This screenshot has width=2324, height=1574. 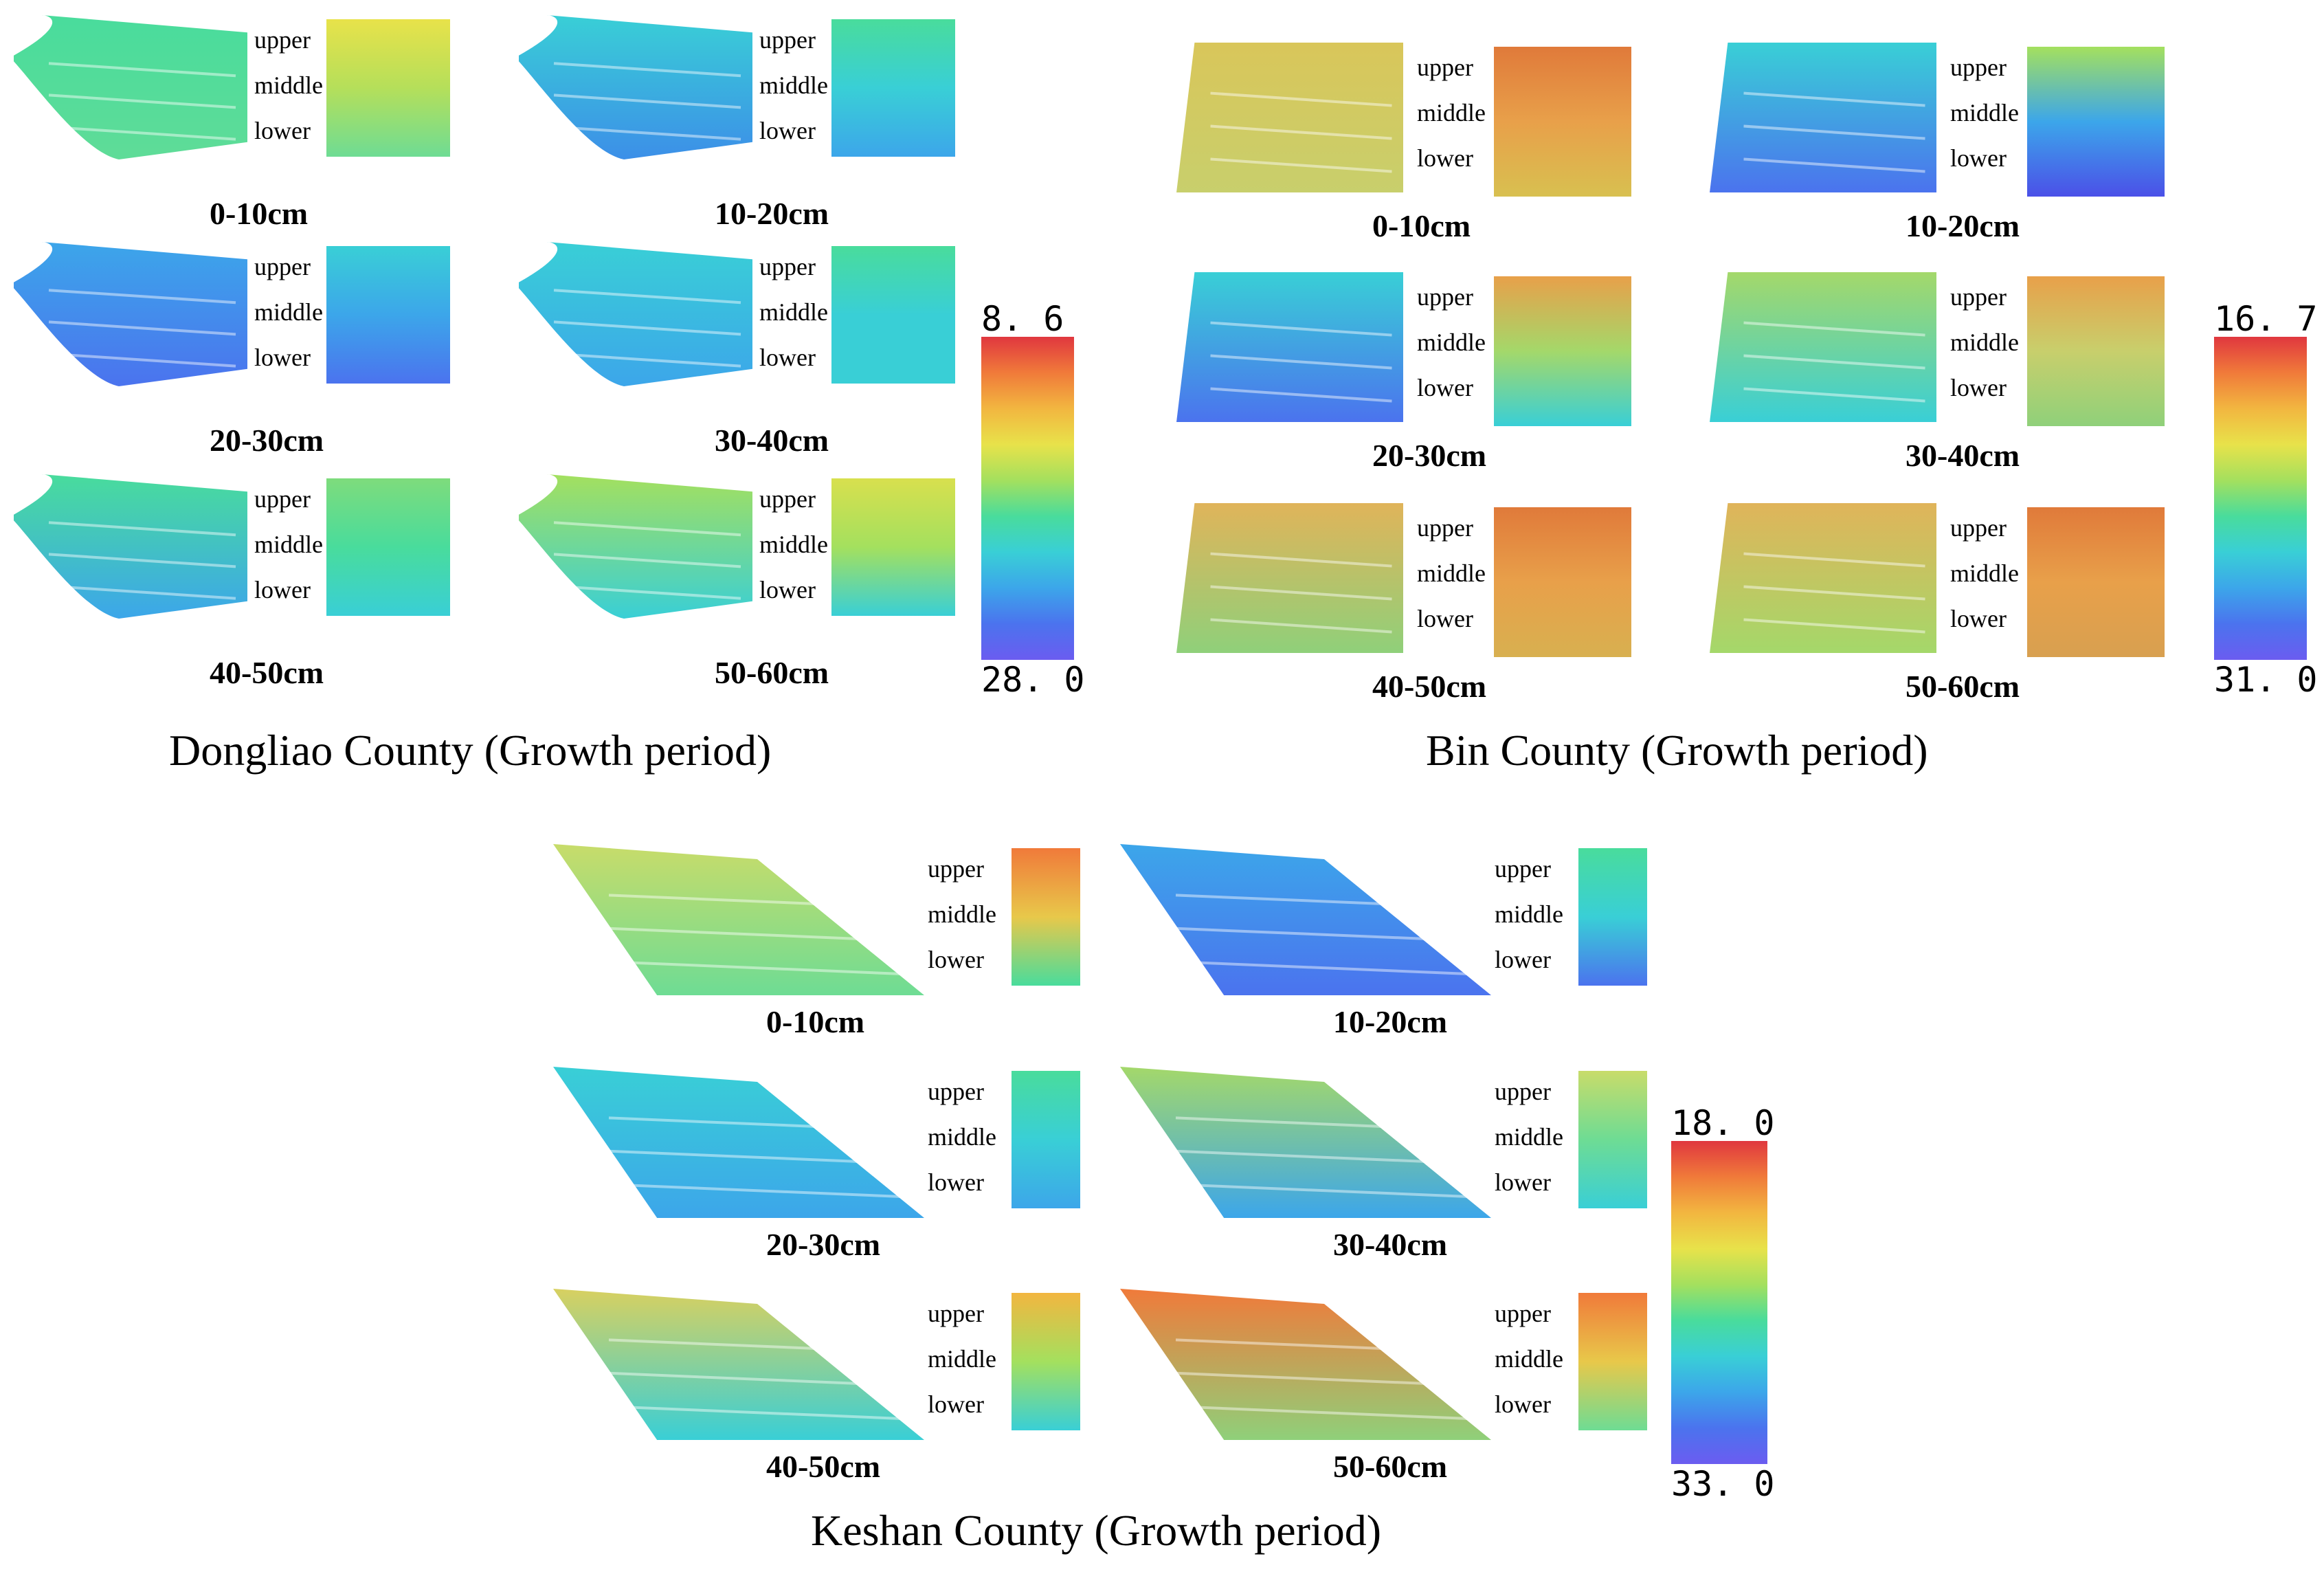 What do you see at coordinates (1723, 1484) in the screenshot?
I see `colorbar-min-label: 33. 0` at bounding box center [1723, 1484].